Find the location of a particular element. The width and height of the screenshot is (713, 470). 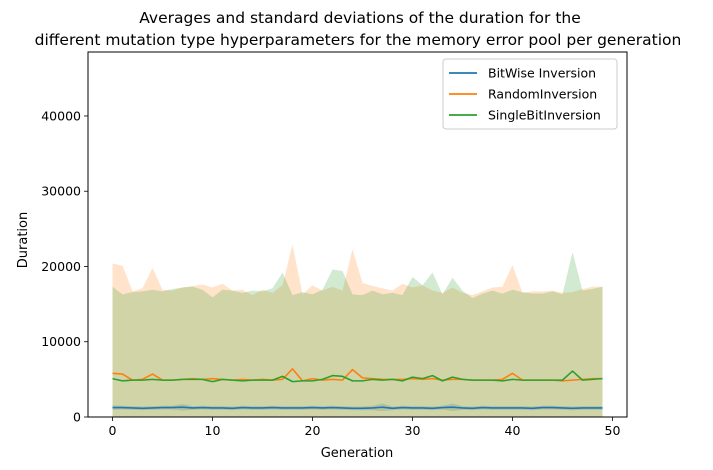

legend-label-bitwise-inversion: BitWise Inversion is located at coordinates (542, 73).